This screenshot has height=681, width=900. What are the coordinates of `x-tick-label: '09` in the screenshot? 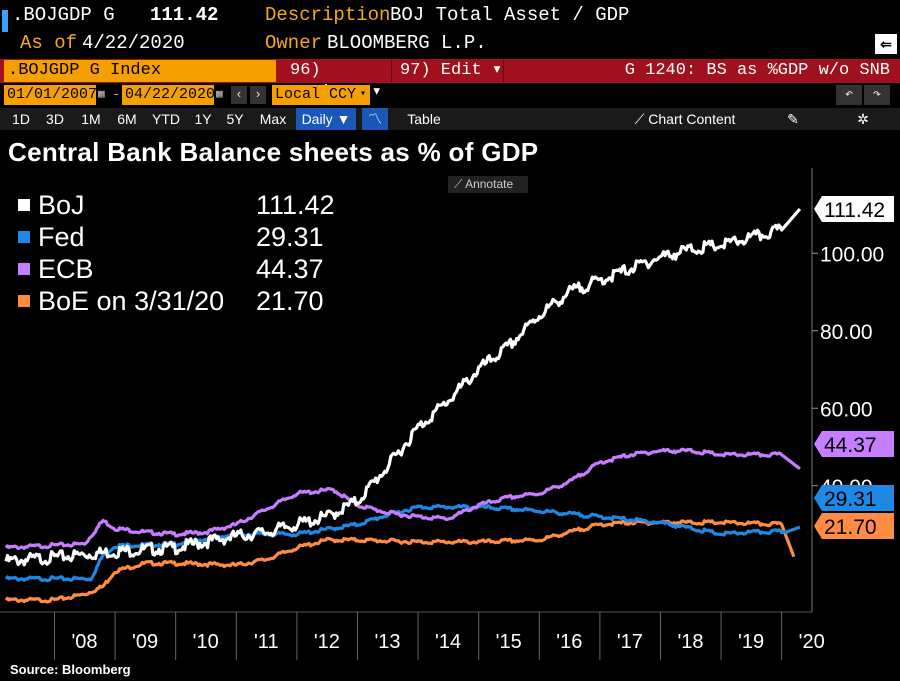 It's located at (145, 642).